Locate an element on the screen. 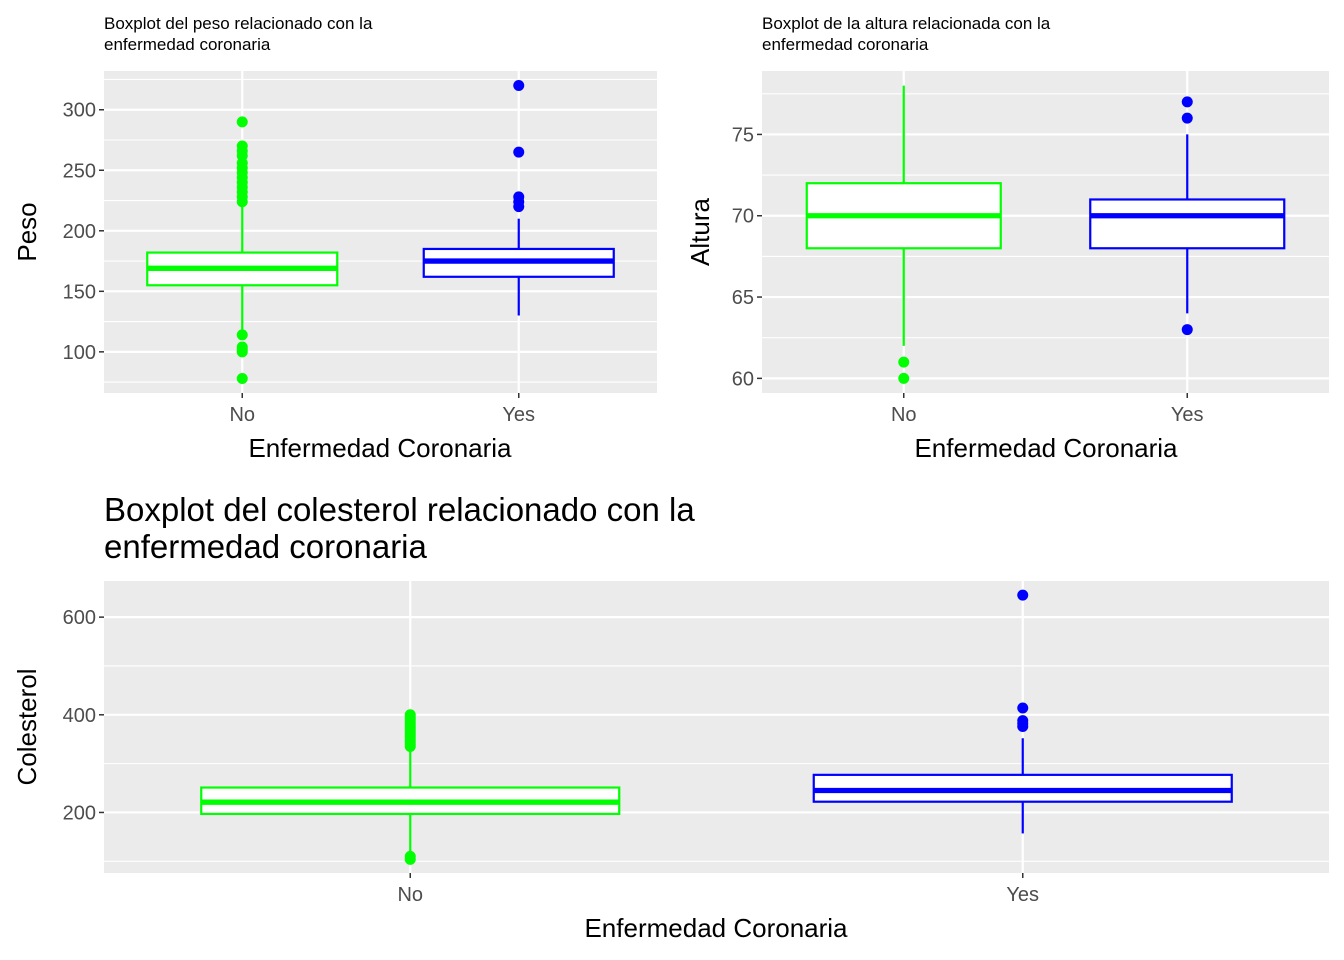 The image size is (1344, 960). panel-background is located at coordinates (380, 232).